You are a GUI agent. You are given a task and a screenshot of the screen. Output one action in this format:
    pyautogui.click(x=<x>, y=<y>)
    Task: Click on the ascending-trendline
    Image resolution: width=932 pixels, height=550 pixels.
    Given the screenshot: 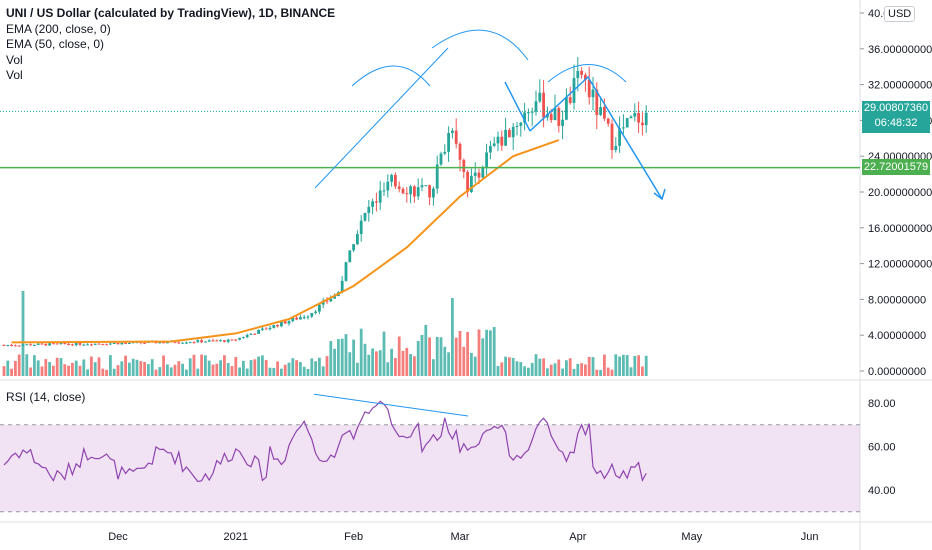 What is the action you would take?
    pyautogui.click(x=381, y=118)
    